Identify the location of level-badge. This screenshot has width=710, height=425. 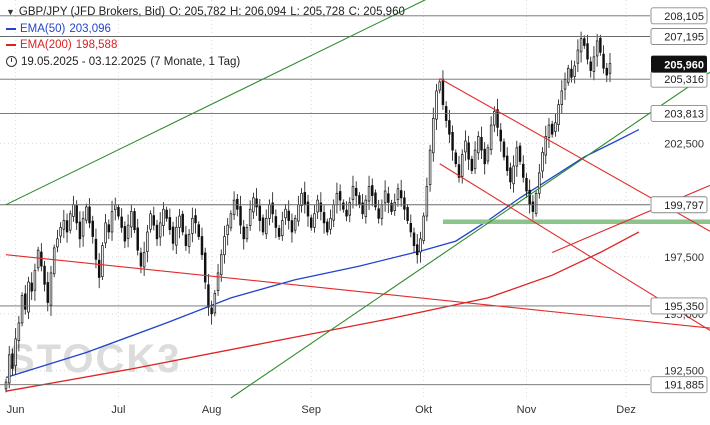
(679, 36).